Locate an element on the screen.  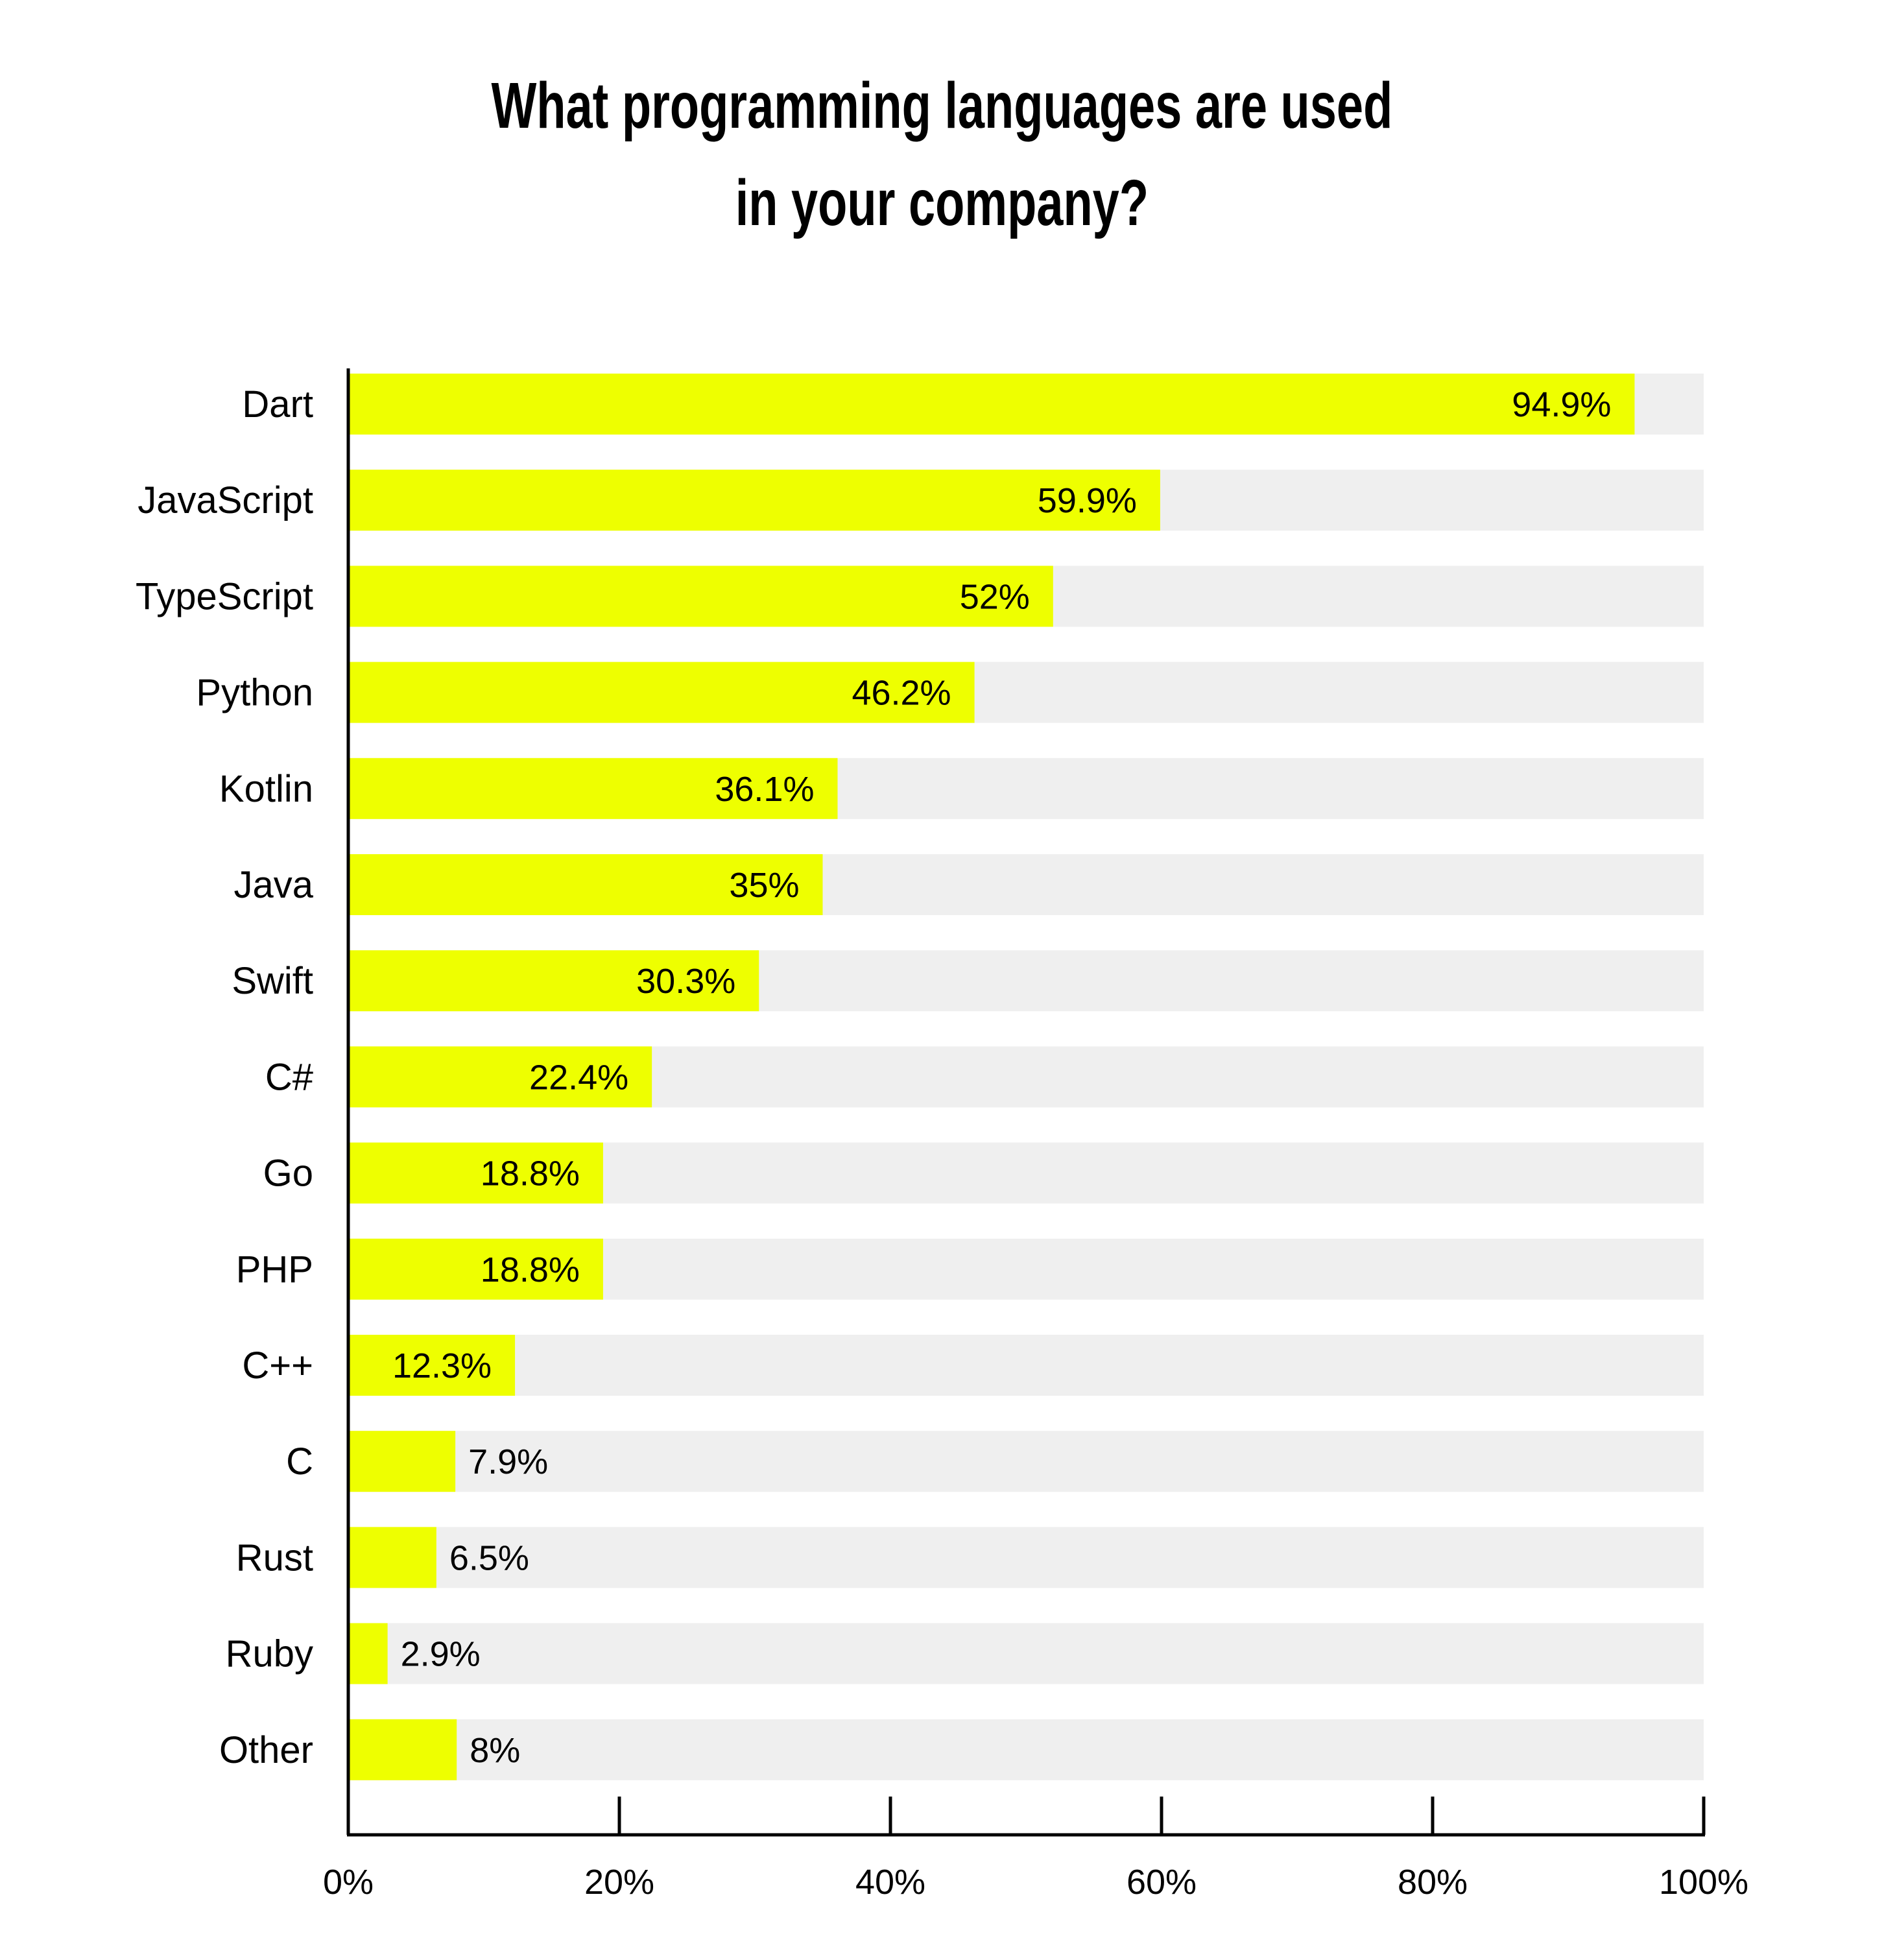
value-label-ruby: 2.9% is located at coordinates (441, 1654).